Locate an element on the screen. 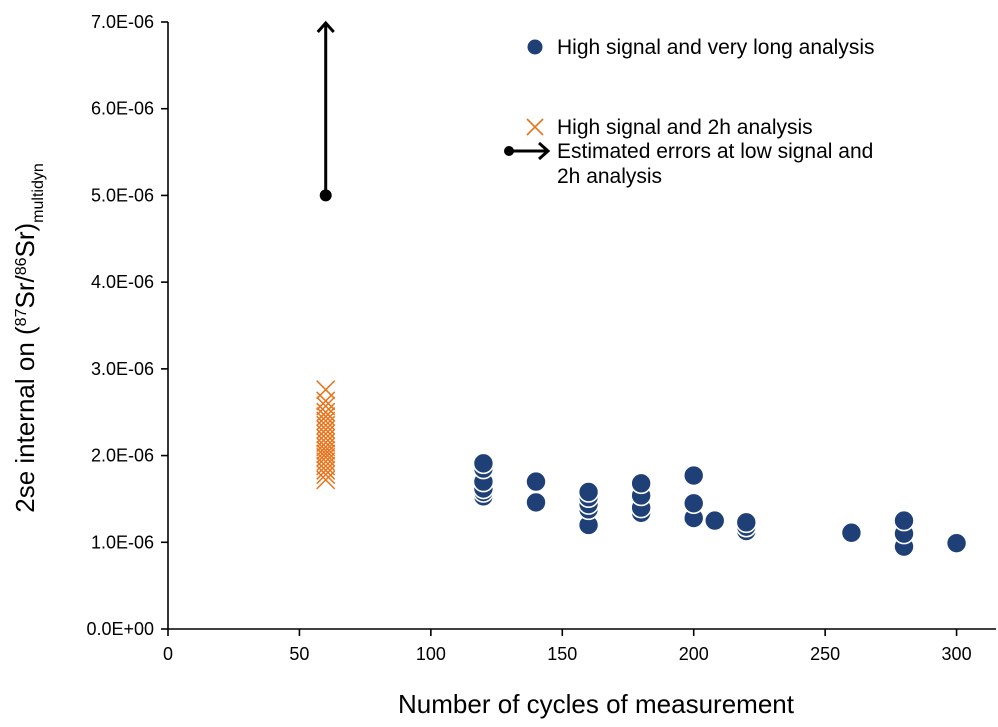 The width and height of the screenshot is (998, 727). x-axis-title: Number of cycles of measurement is located at coordinates (596, 704).